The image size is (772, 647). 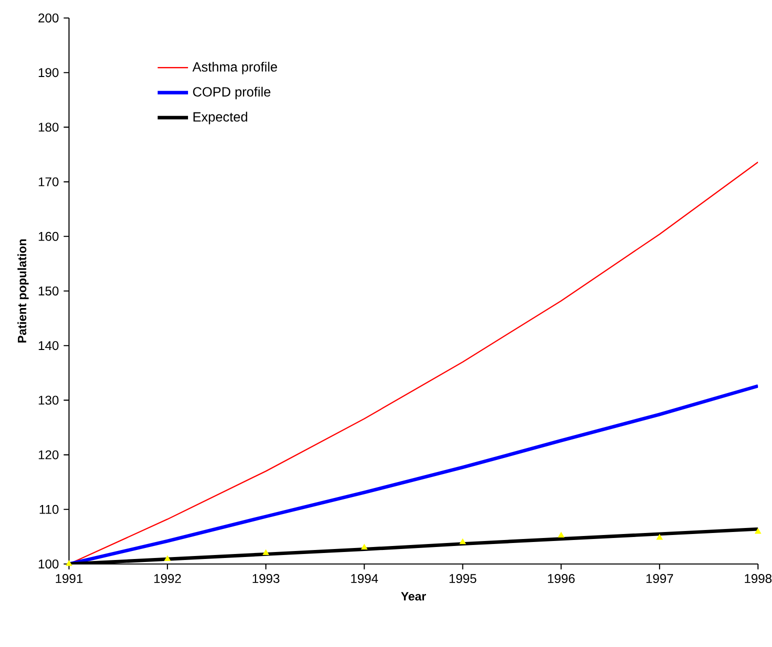 I want to click on legend-label: Expected, so click(x=221, y=118).